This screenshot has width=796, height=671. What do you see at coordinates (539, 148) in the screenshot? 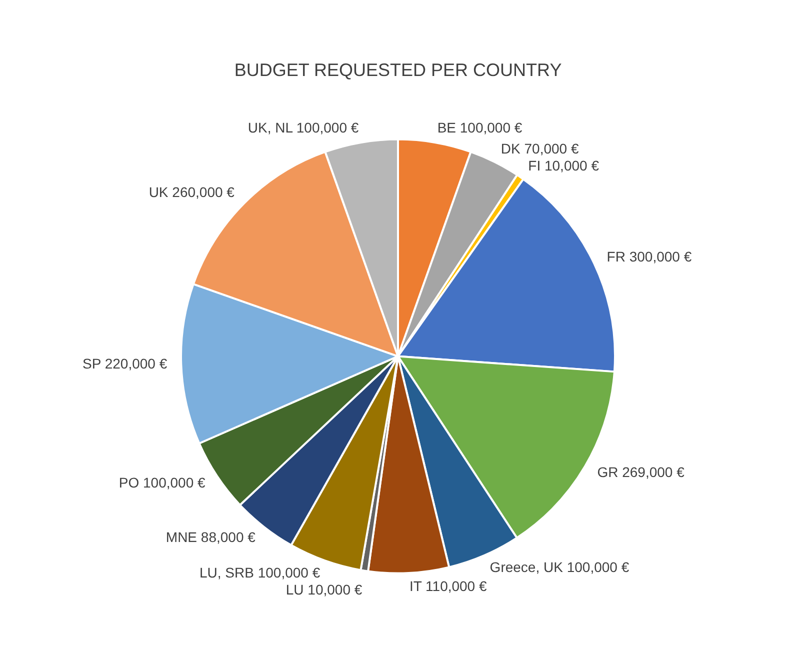
I see `slice-label: DK 70,000 €` at bounding box center [539, 148].